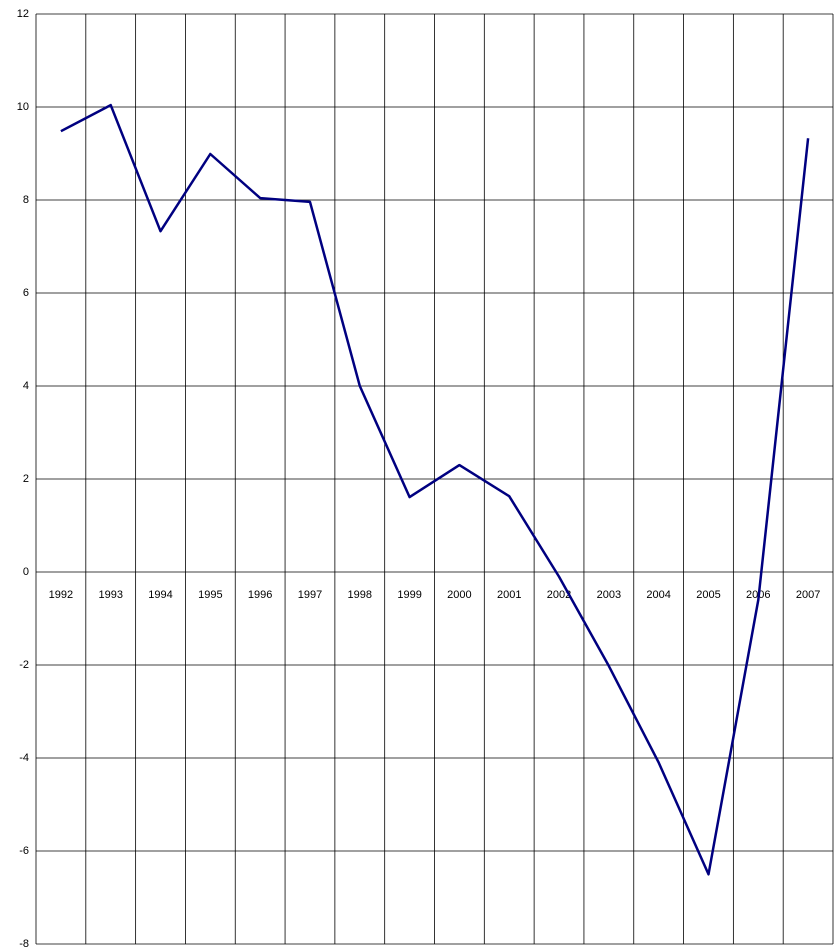  Describe the element at coordinates (310, 595) in the screenshot. I see `x-tick-label: 1997` at that location.